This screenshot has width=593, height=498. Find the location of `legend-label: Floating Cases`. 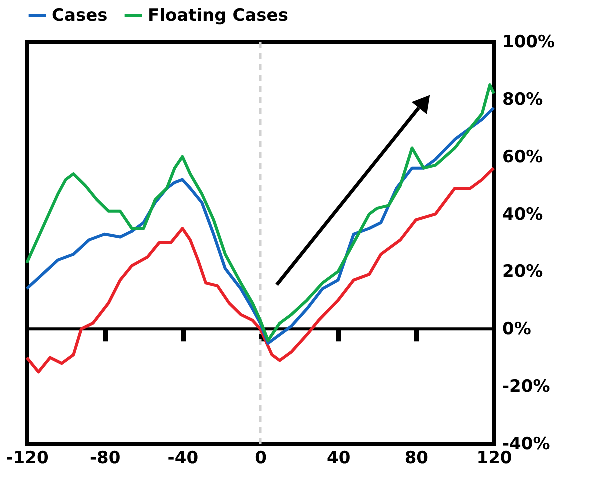

legend-label: Floating Cases is located at coordinates (218, 16).